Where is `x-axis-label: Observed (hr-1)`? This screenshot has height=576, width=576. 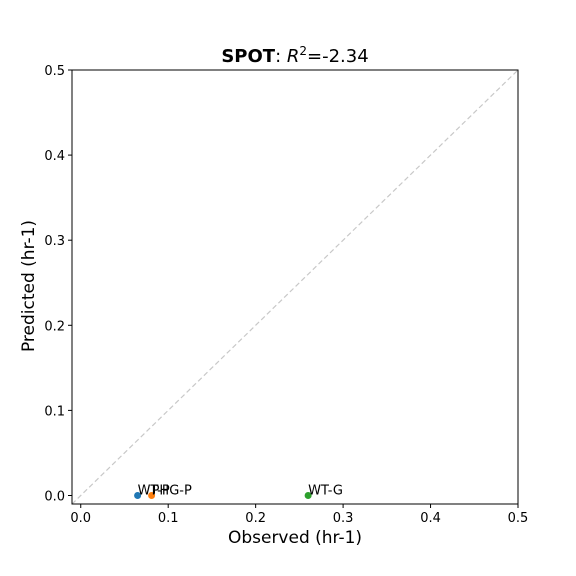 x-axis-label: Observed (hr-1) is located at coordinates (295, 538).